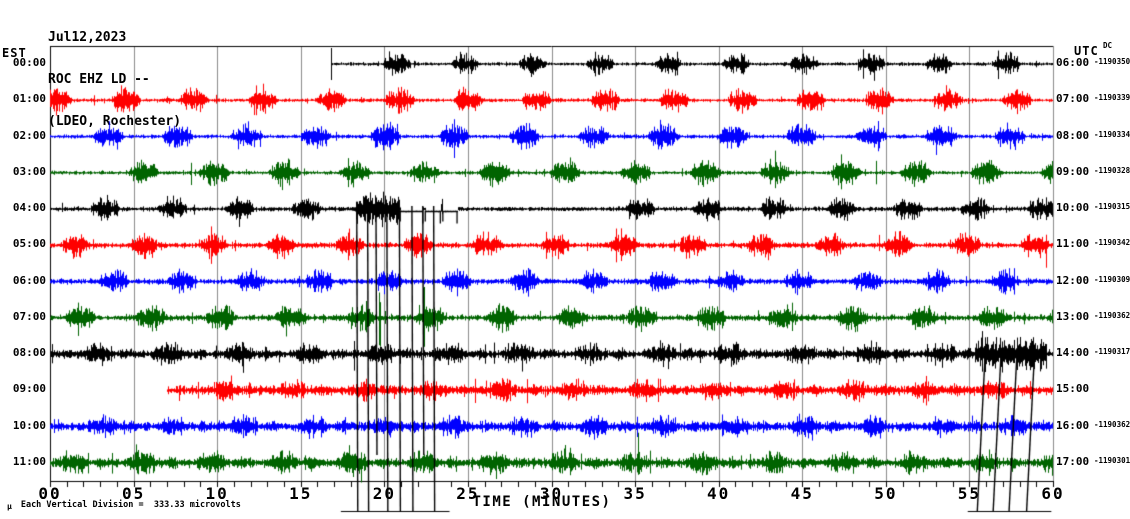 Image resolution: width=1130 pixels, height=519 pixels. What do you see at coordinates (1108, 45) in the screenshot?
I see `dc-column-label: DC` at bounding box center [1108, 45].